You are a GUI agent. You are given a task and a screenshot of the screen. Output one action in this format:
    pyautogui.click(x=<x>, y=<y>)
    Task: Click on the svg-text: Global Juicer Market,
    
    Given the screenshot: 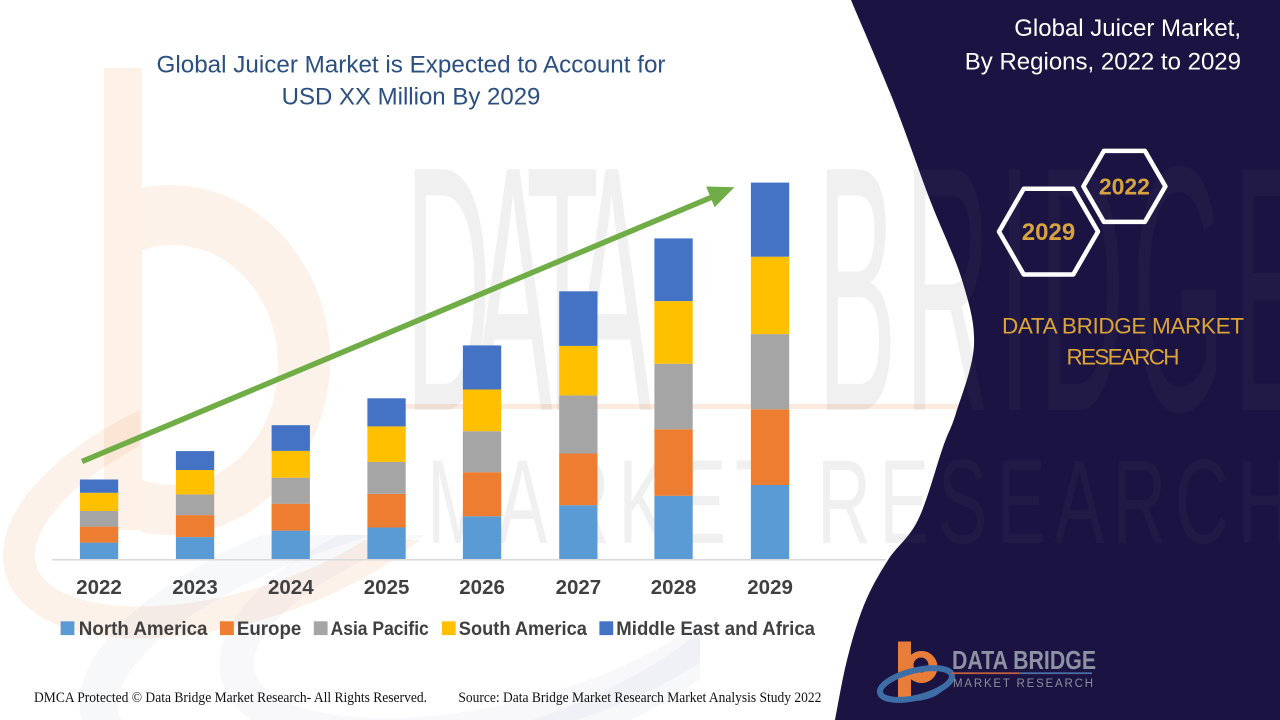 What is the action you would take?
    pyautogui.click(x=1127, y=28)
    